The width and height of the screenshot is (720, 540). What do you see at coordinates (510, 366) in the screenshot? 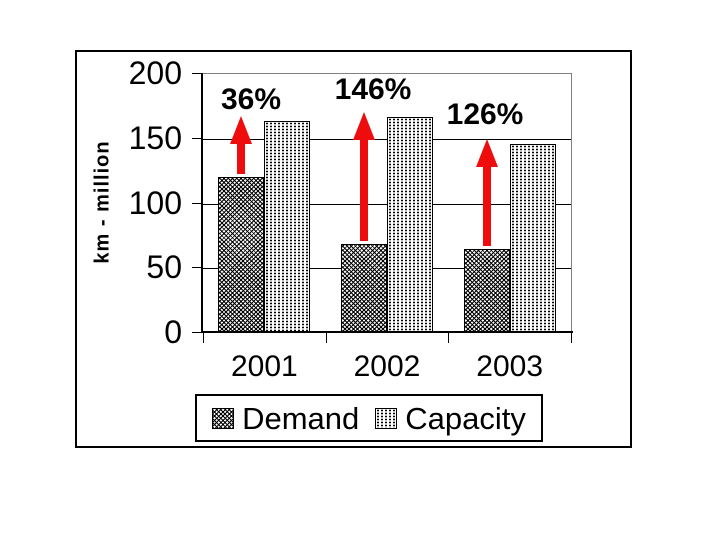
I see `x-category-label-2003: 2003` at bounding box center [510, 366].